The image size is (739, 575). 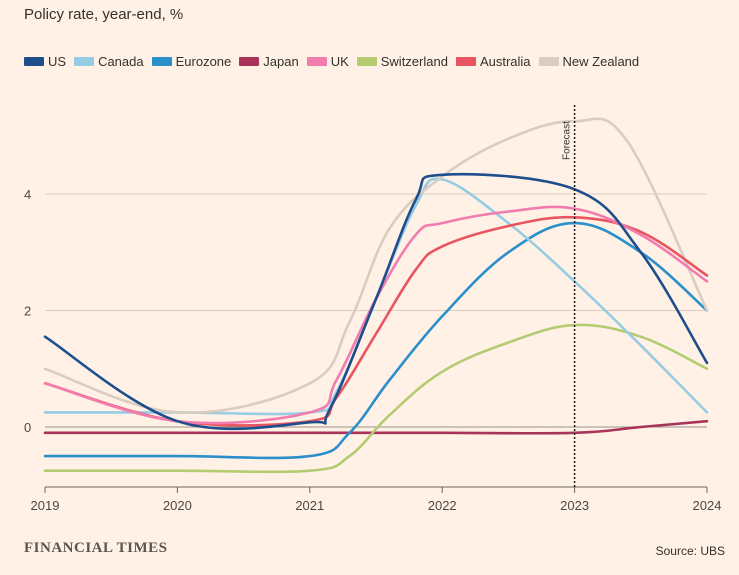 I want to click on legend-label: Switzerland, so click(x=414, y=61).